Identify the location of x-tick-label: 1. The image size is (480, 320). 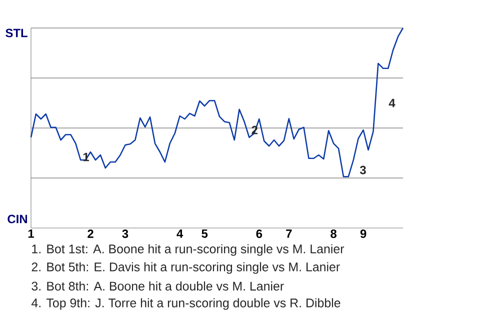
(31, 234).